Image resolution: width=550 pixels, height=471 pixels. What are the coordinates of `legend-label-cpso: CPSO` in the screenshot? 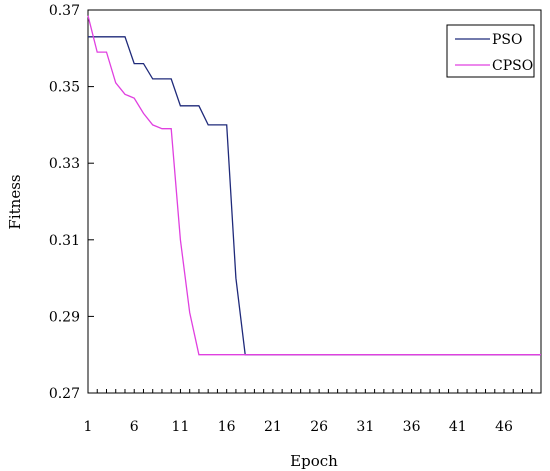 It's located at (512, 66).